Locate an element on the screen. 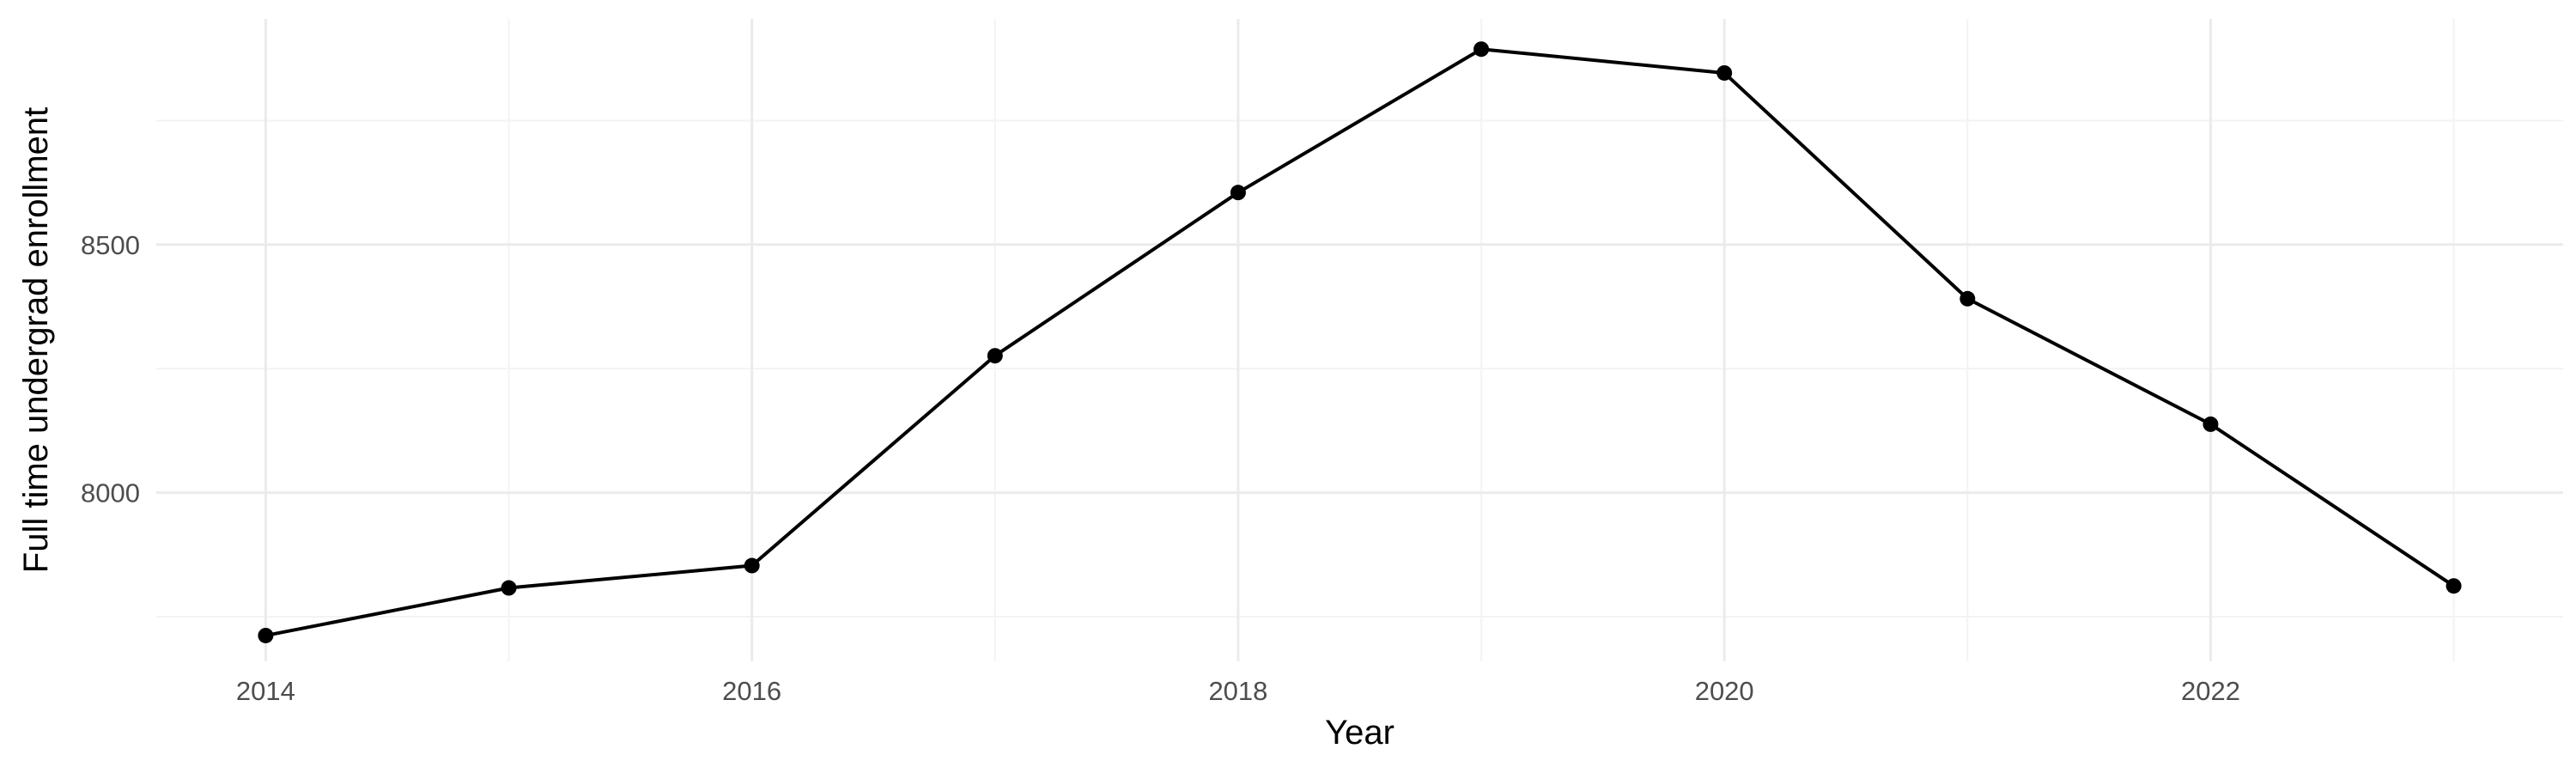 This screenshot has height=773, width=2576. data-point-2016 is located at coordinates (752, 565).